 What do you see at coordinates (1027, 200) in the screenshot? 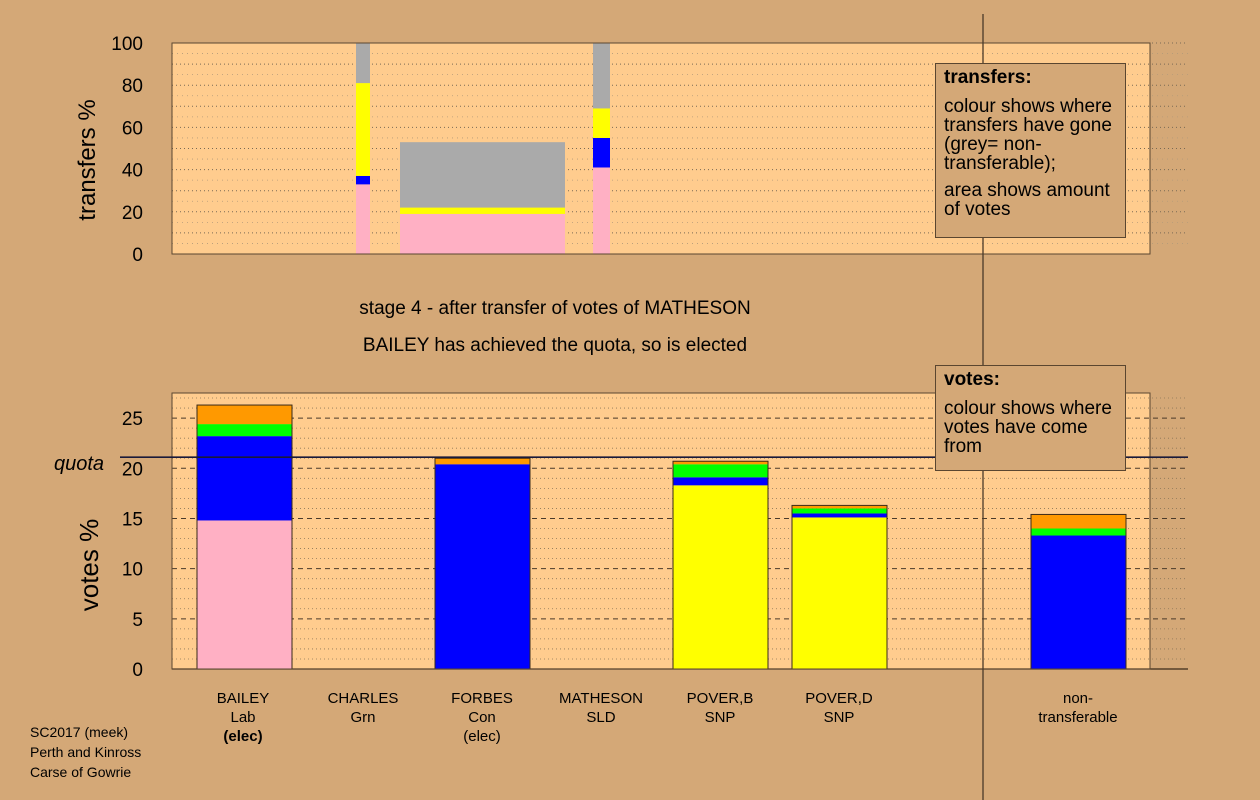
I see `transfers-legend-text-2: area shows amount of votes` at bounding box center [1027, 200].